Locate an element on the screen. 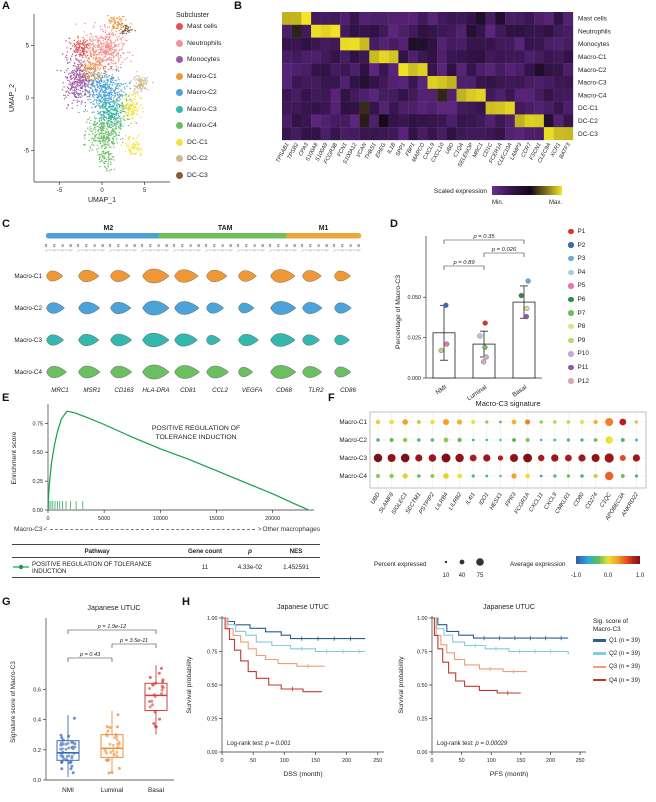  arrow-right-icon: > is located at coordinates (259, 529).